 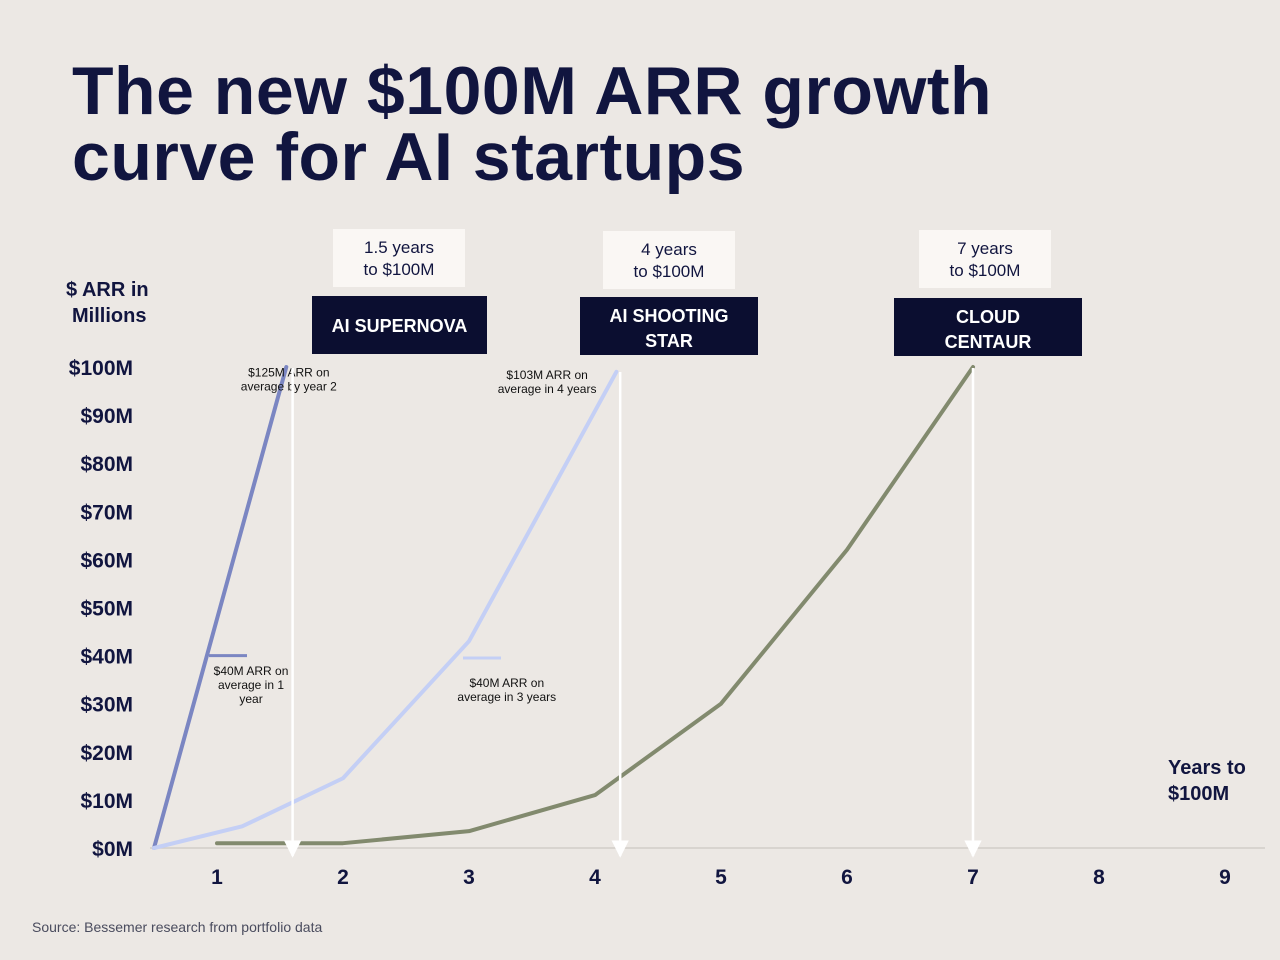 What do you see at coordinates (106, 609) in the screenshot?
I see `y-tick-label: $50M` at bounding box center [106, 609].